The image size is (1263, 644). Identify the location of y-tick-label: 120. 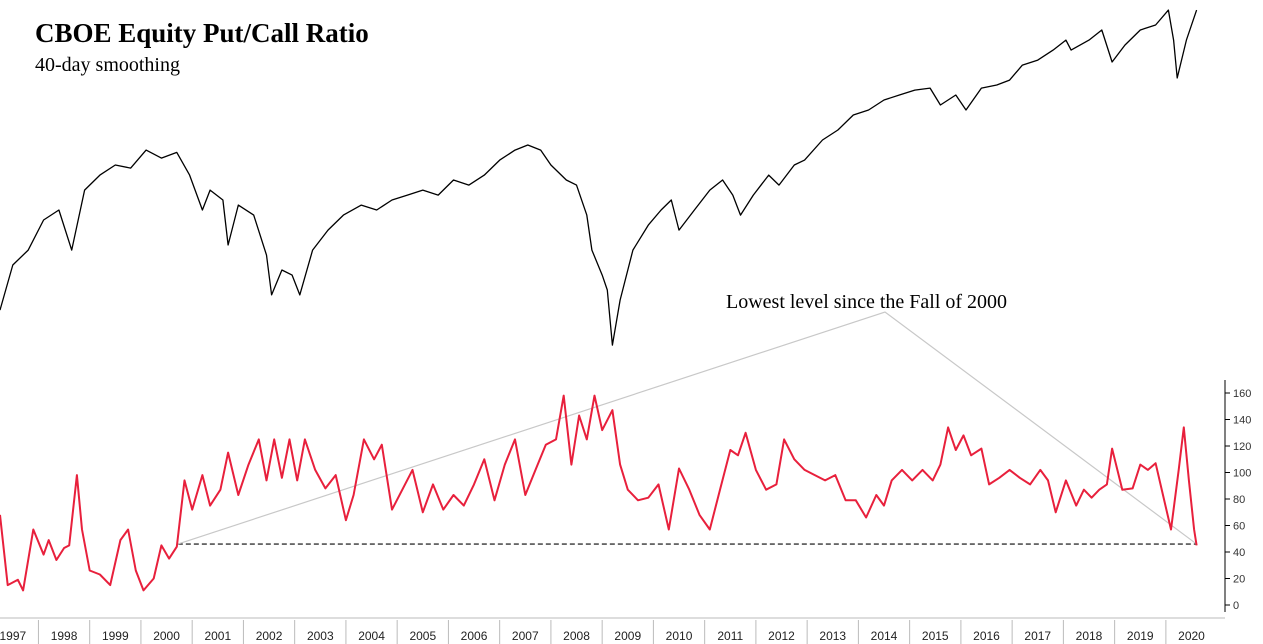
(1242, 447).